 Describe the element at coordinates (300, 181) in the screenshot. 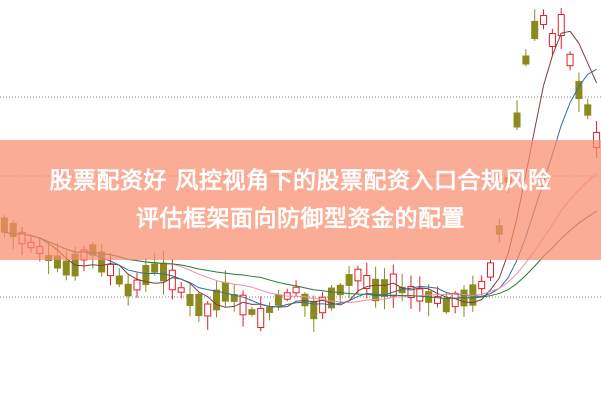

I see `title-line-1: 股票配资好 风控视角下的股票配资入口合规风险` at that location.